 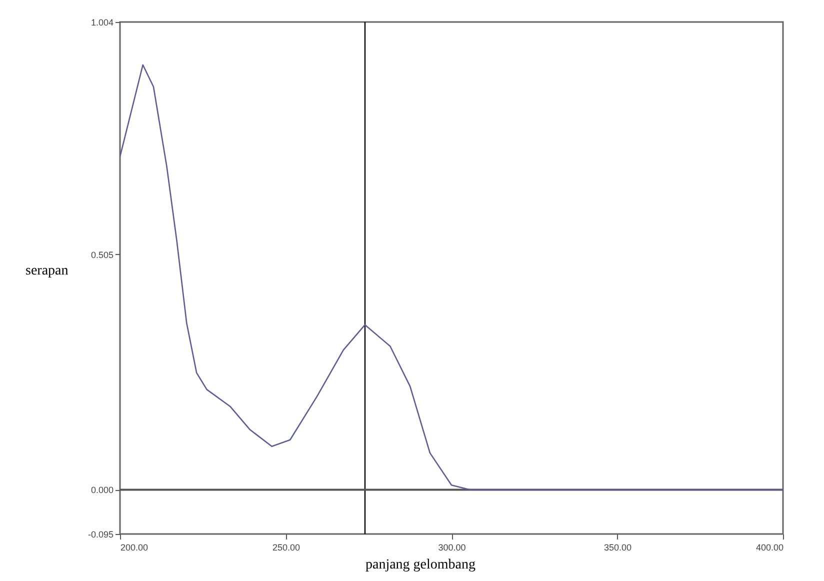 I want to click on y-tick-label: 1.004, so click(x=102, y=23).